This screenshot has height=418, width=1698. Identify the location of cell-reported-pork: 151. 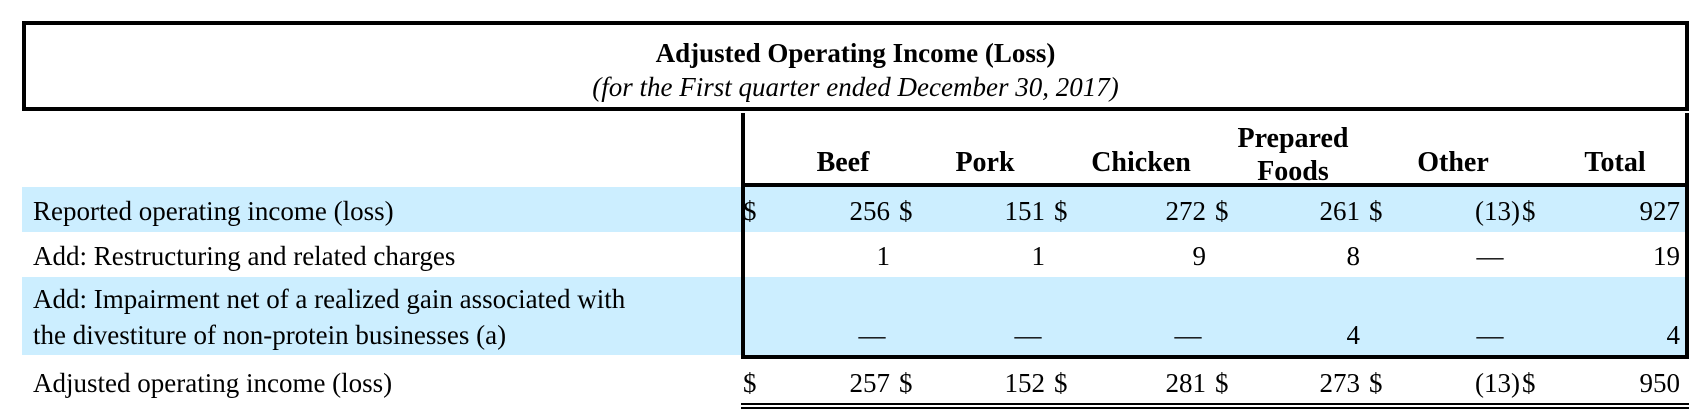
(1025, 211).